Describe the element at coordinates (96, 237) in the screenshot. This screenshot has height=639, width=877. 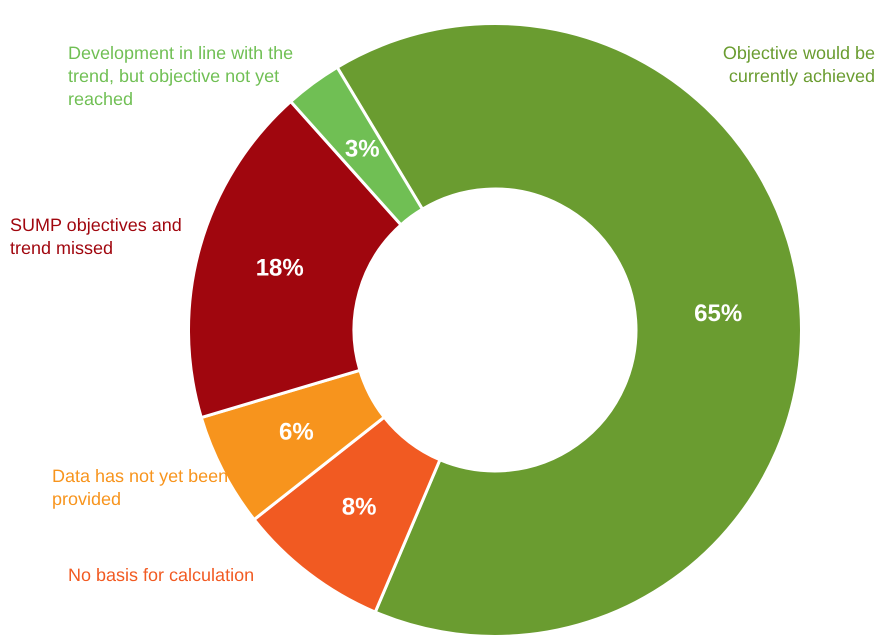
I see `slice-label: SUMP objectives and trend missed` at that location.